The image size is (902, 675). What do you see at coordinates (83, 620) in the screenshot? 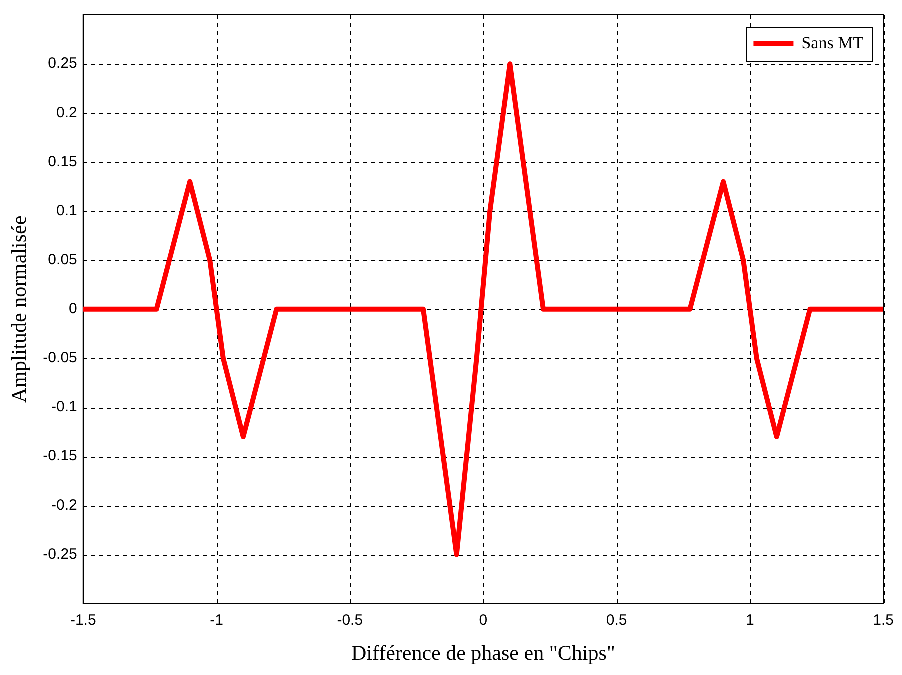
I see `x-tick-label: -1.5` at bounding box center [83, 620].